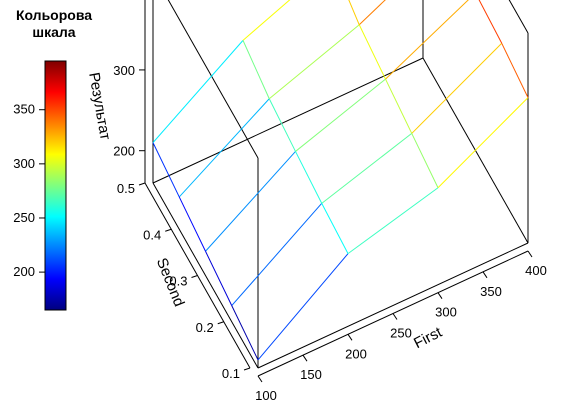  What do you see at coordinates (266, 395) in the screenshot?
I see `x-tick-label: 100` at bounding box center [266, 395].